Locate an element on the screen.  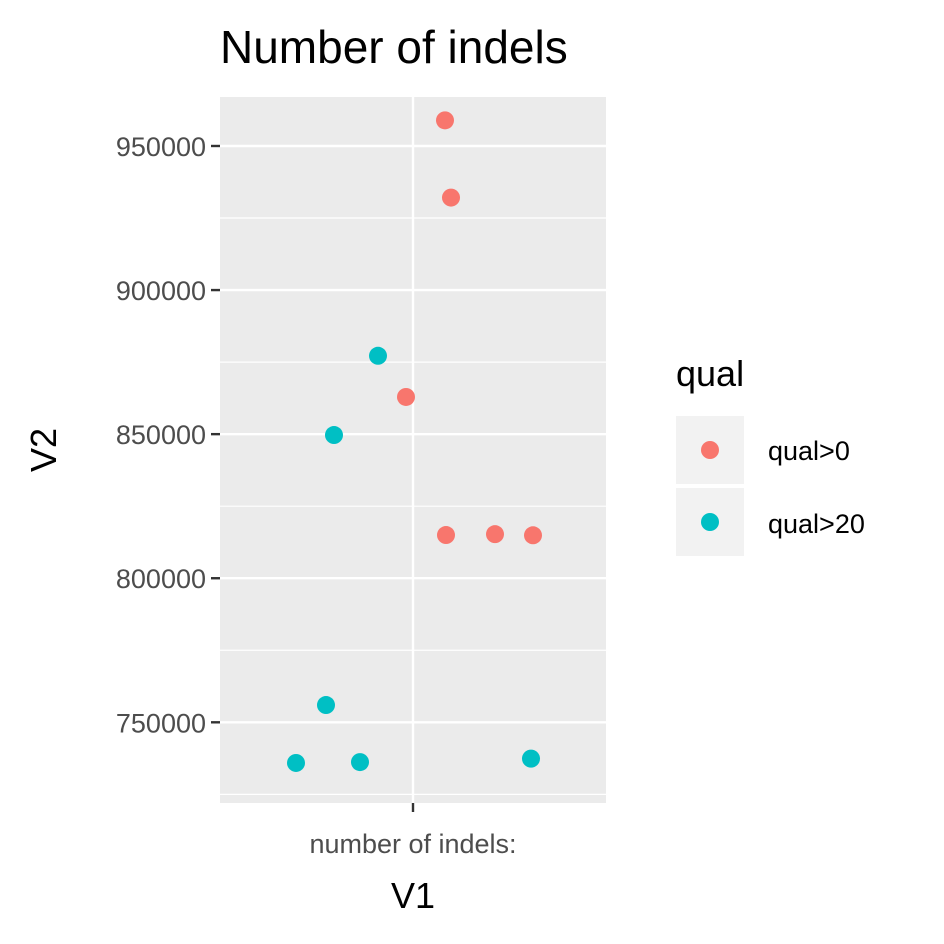
y-tick-label: 800000 is located at coordinates (161, 579).